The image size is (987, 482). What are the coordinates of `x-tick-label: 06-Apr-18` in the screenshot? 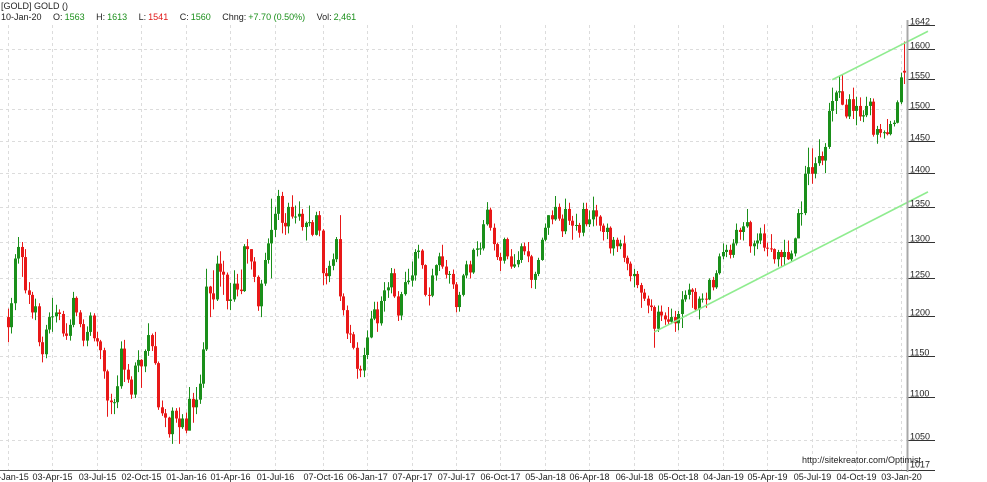 It's located at (589, 477).